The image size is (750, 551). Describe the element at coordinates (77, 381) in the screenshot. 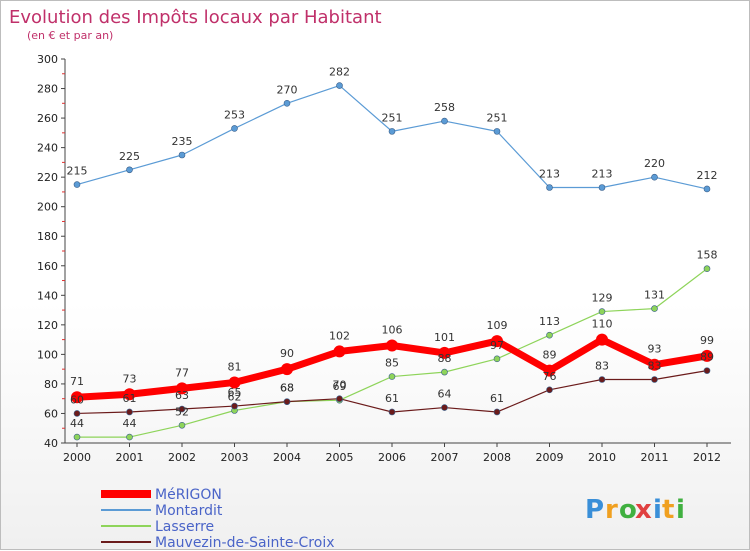

I see `data-label-0: 71` at that location.